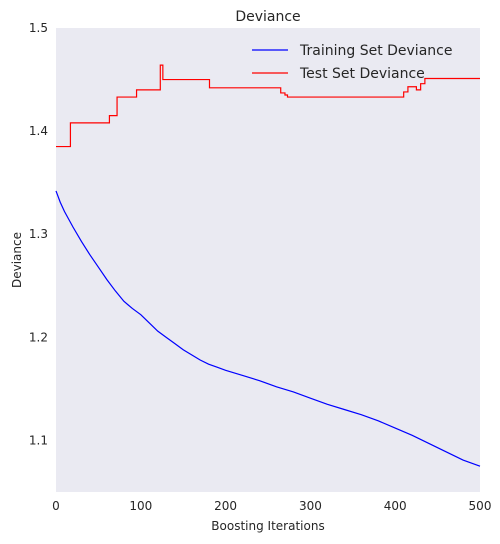 This screenshot has width=500, height=544. Describe the element at coordinates (352, 62) in the screenshot. I see `legend: Training Set Deviance Test Set Deviance` at that location.